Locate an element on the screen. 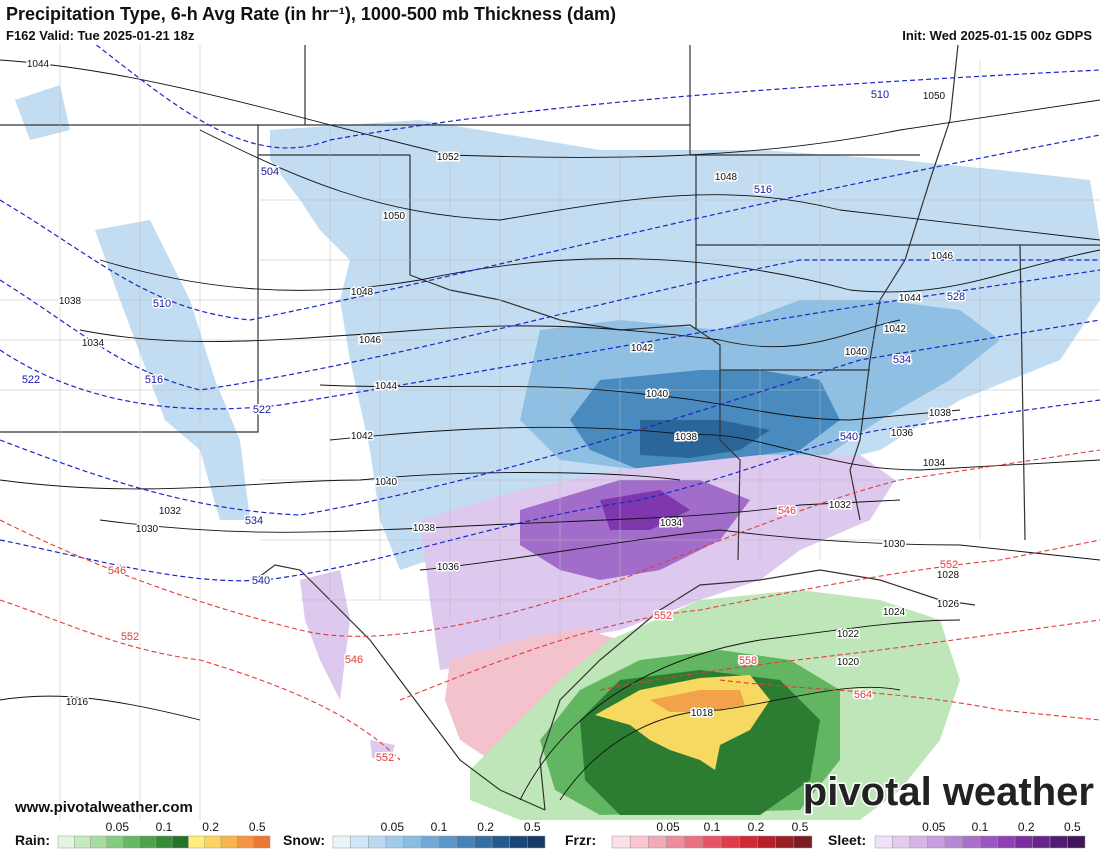  contour-label: 1024 is located at coordinates (894, 612).